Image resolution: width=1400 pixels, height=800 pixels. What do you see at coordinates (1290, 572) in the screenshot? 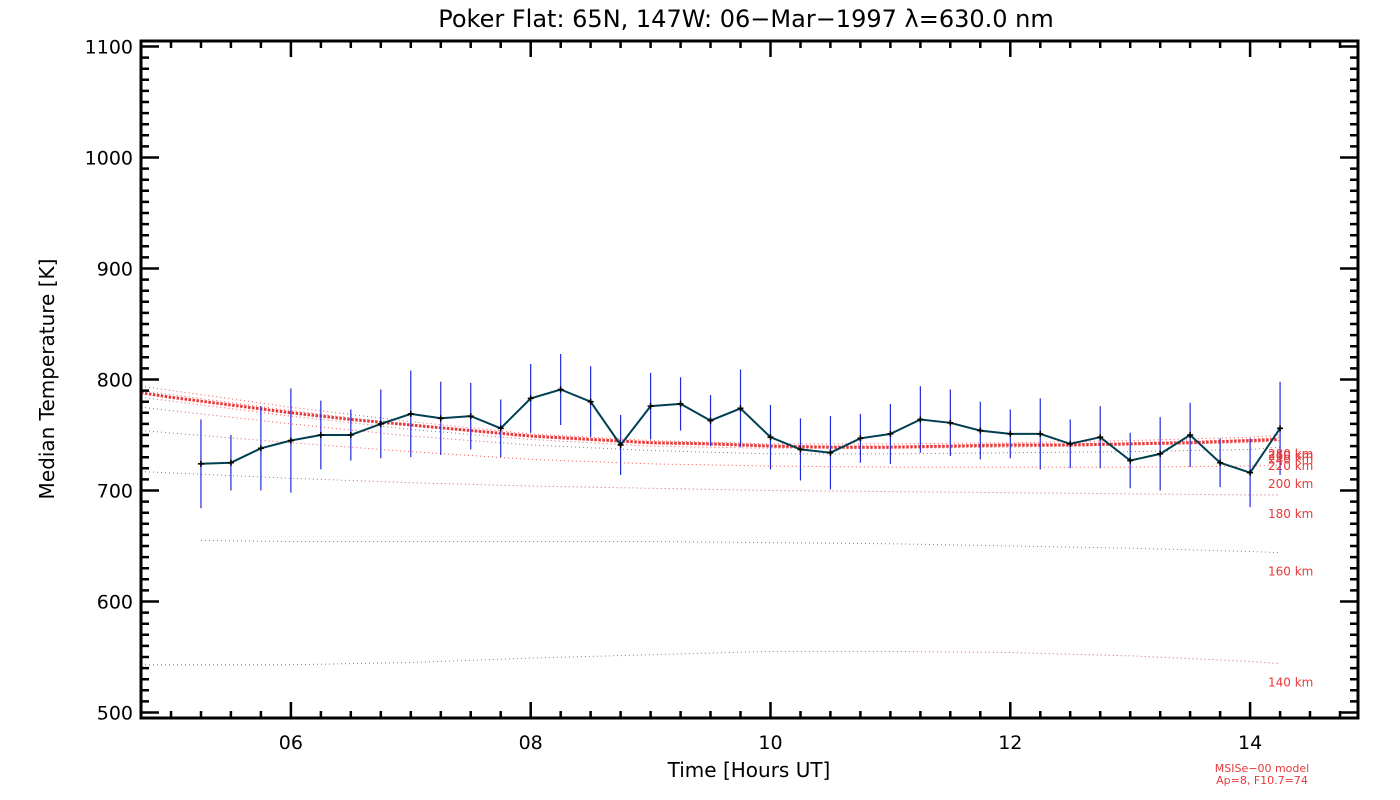
I see `model-label-160-km: 160 km` at bounding box center [1290, 572].